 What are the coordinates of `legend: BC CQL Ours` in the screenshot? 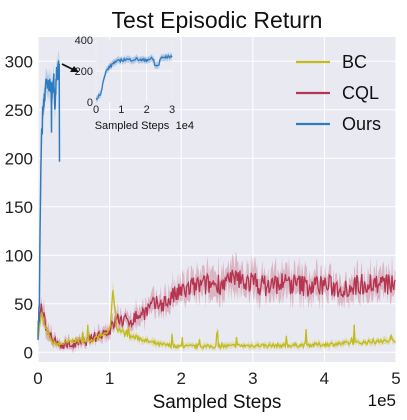 It's located at (338, 93).